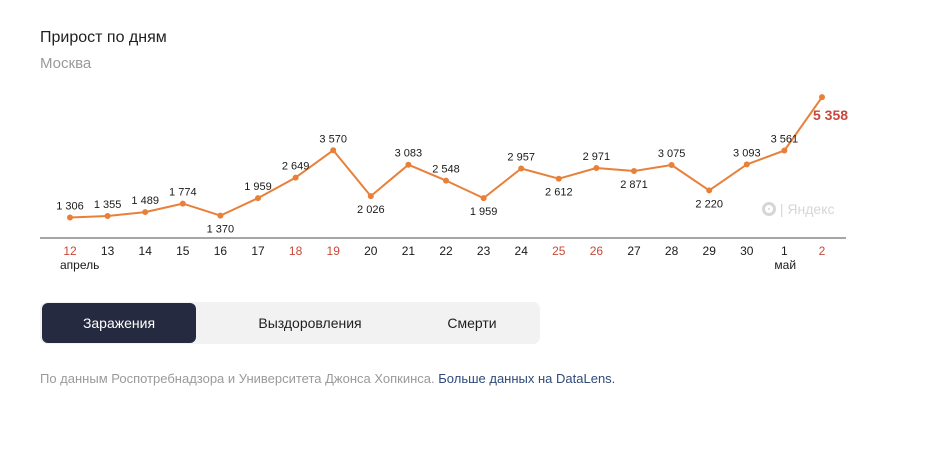  Describe the element at coordinates (334, 251) in the screenshot. I see `x-tick-label: 19` at that location.